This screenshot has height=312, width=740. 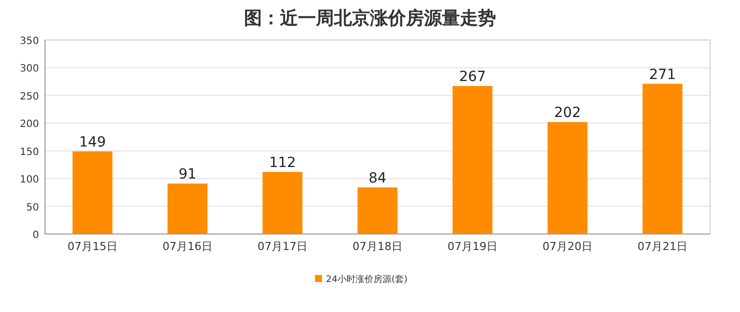 I want to click on data-label: 271, so click(x=662, y=74).